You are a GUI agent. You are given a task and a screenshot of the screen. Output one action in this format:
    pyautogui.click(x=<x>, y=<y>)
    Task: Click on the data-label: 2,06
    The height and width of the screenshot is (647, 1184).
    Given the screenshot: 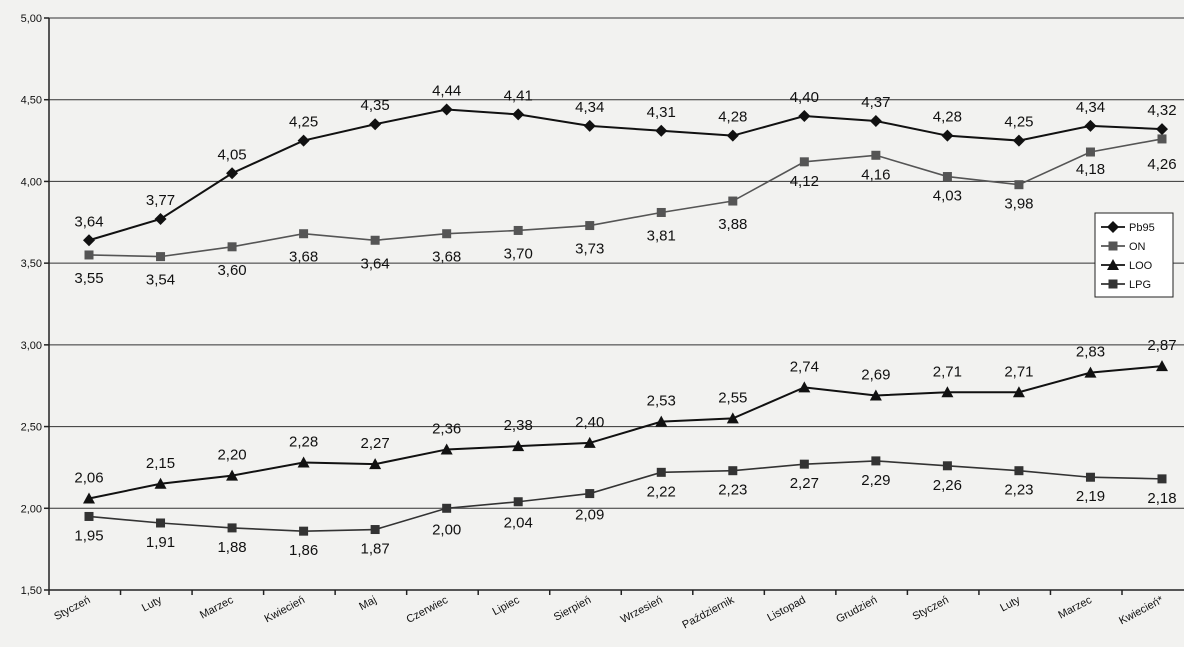 What is the action you would take?
    pyautogui.click(x=88, y=477)
    